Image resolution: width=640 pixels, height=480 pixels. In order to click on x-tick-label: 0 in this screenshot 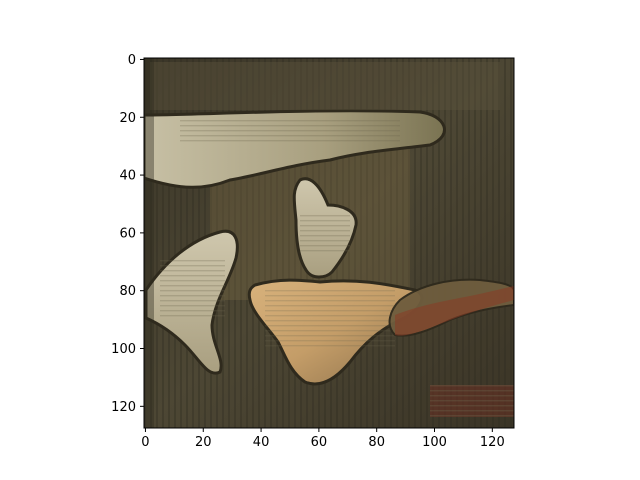, I will do `click(145, 442)`.